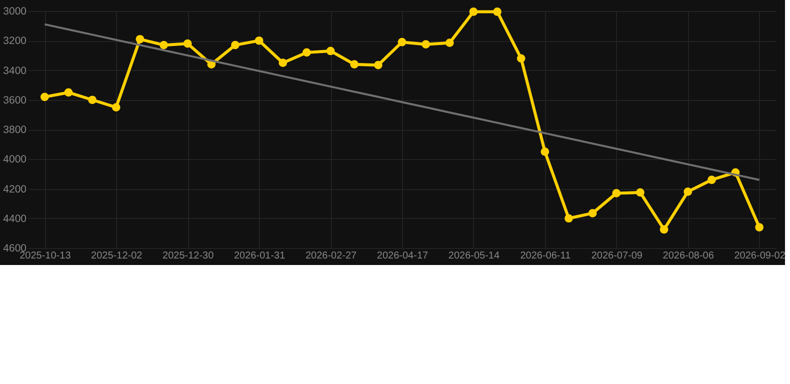 The height and width of the screenshot is (384, 790). I want to click on y-tick-label: 3600, so click(15, 100).